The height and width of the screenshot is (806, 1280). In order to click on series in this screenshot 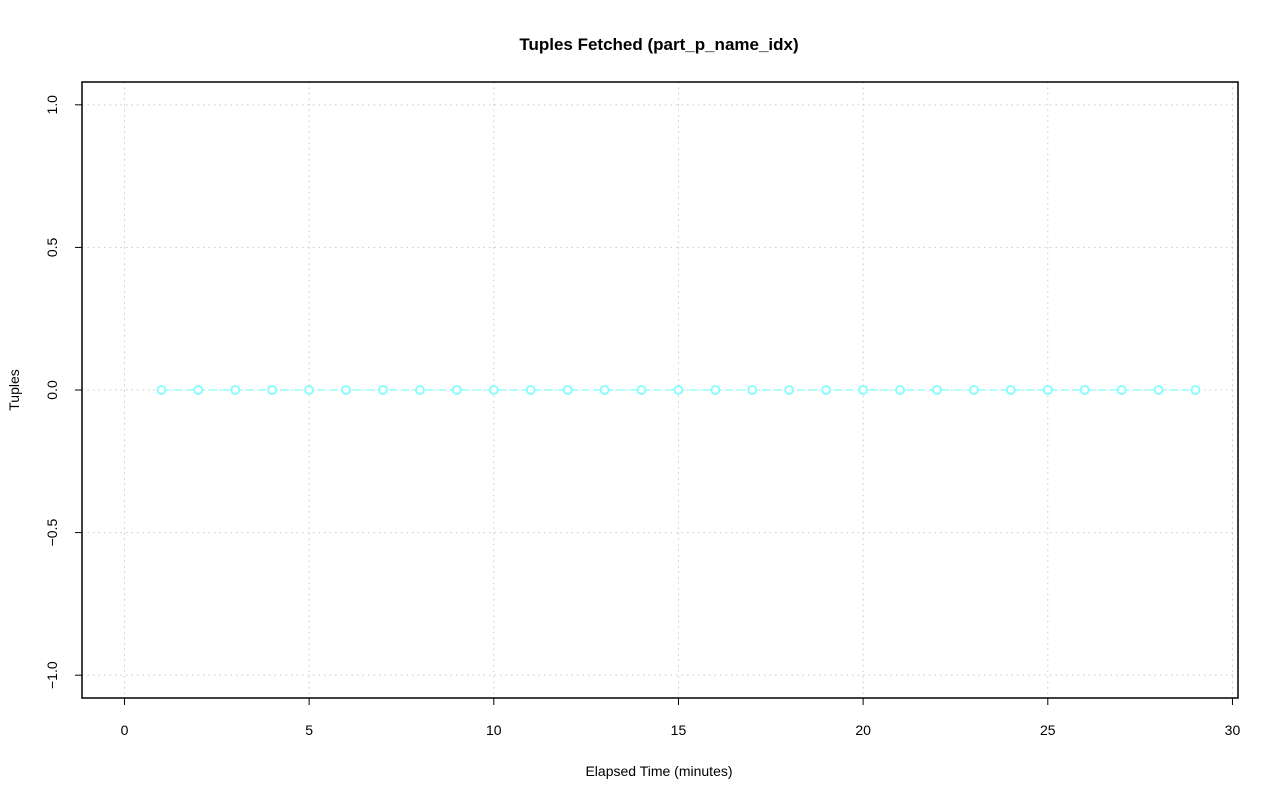, I will do `click(678, 390)`.